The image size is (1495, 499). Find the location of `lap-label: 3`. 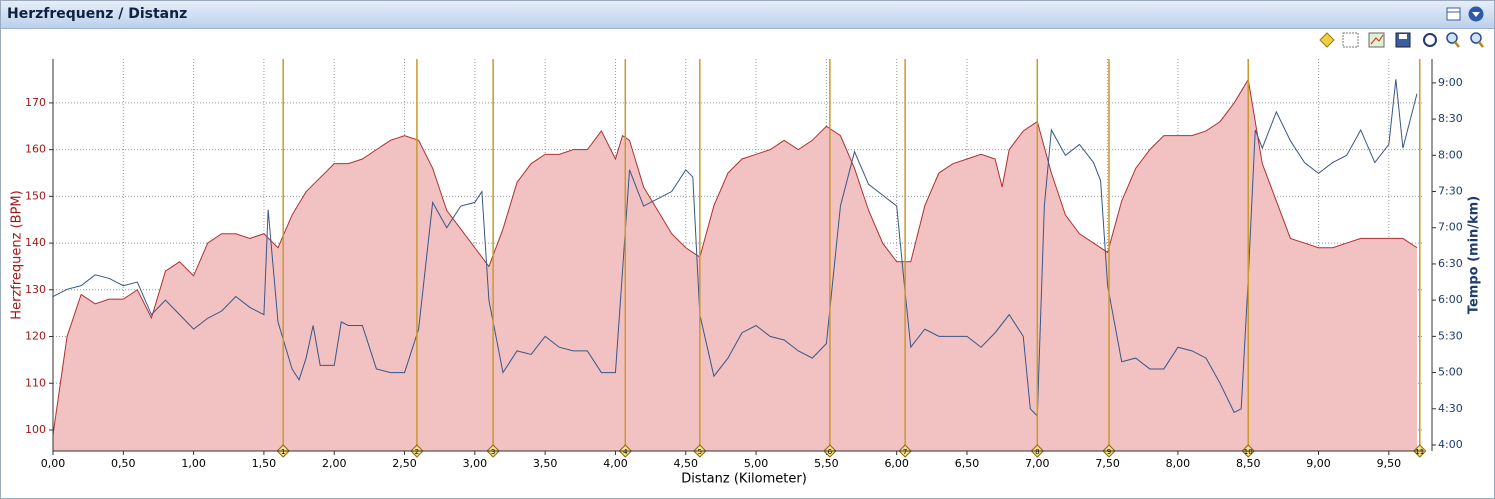

lap-label: 3 is located at coordinates (493, 452).